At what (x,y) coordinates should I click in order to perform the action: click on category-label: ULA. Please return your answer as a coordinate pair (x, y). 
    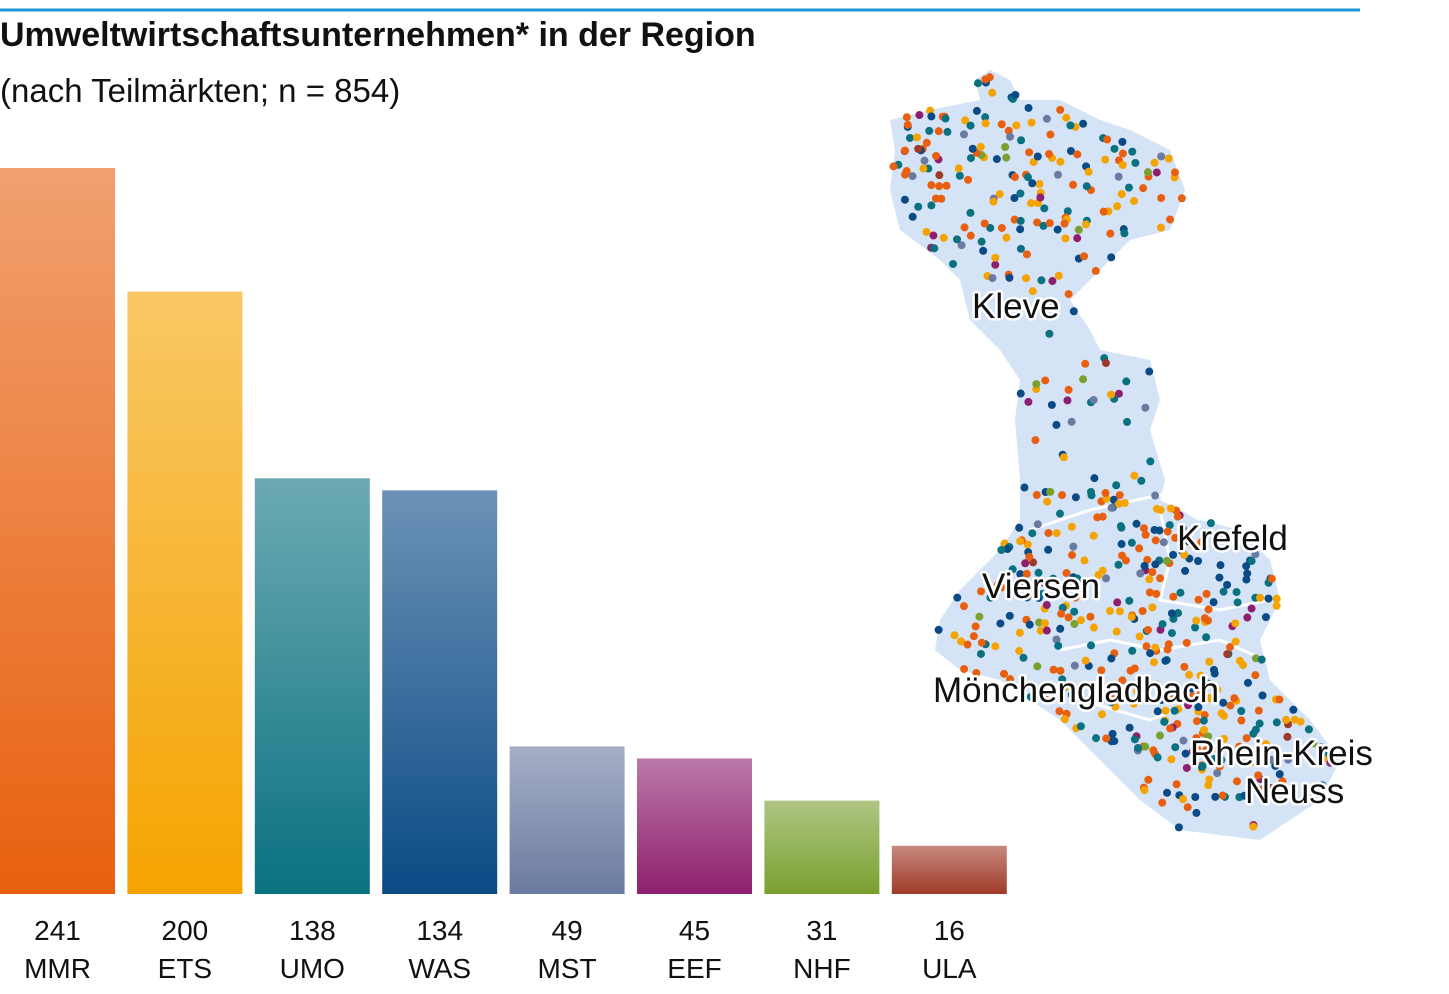
    Looking at the image, I should click on (949, 968).